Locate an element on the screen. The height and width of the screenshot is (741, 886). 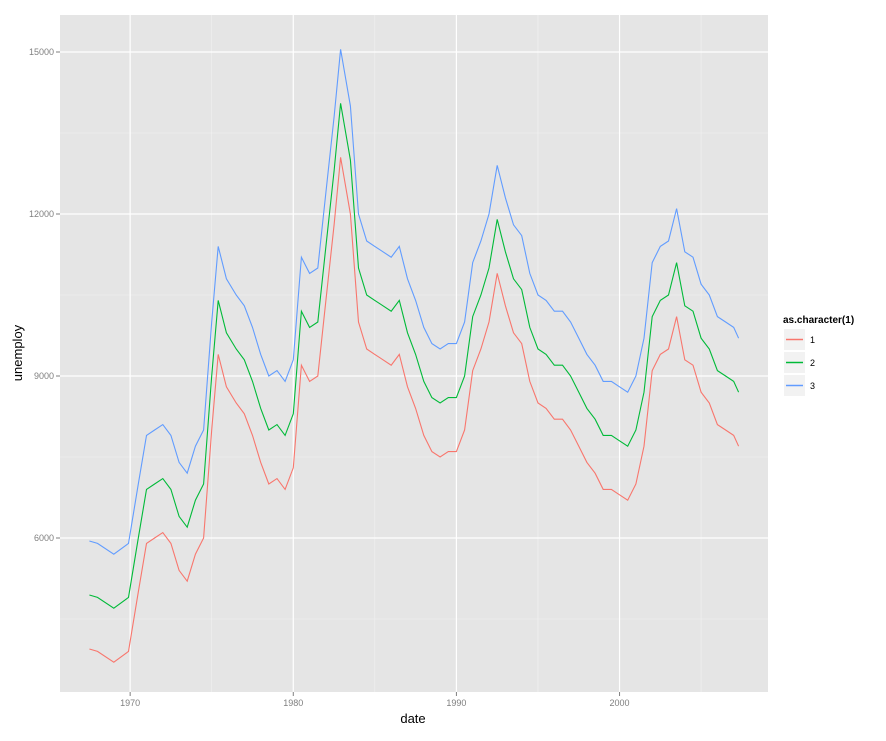
x-tick-label: 1970 is located at coordinates (130, 703).